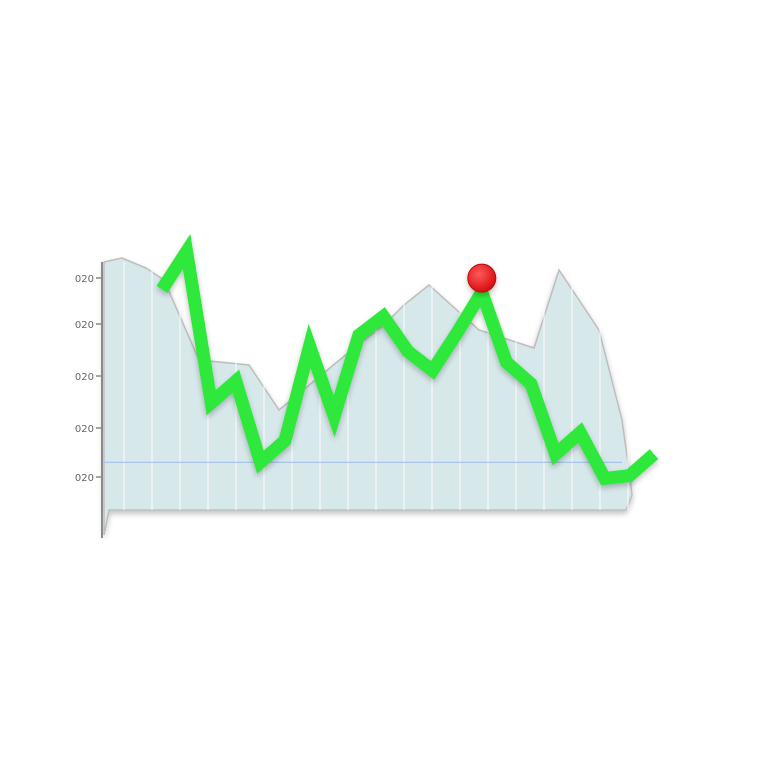 This screenshot has height=768, width=768. I want to click on y-axis-ticks: 020 020 020 020 020, so click(88, 379).